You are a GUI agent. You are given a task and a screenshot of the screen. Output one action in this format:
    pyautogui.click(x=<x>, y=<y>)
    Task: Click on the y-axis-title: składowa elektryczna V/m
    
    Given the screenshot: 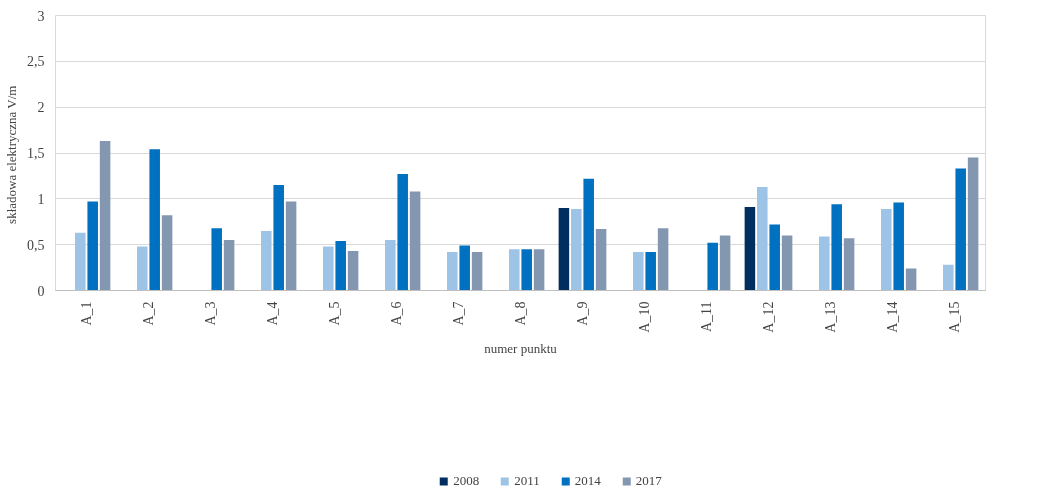 What is the action you would take?
    pyautogui.click(x=11, y=154)
    